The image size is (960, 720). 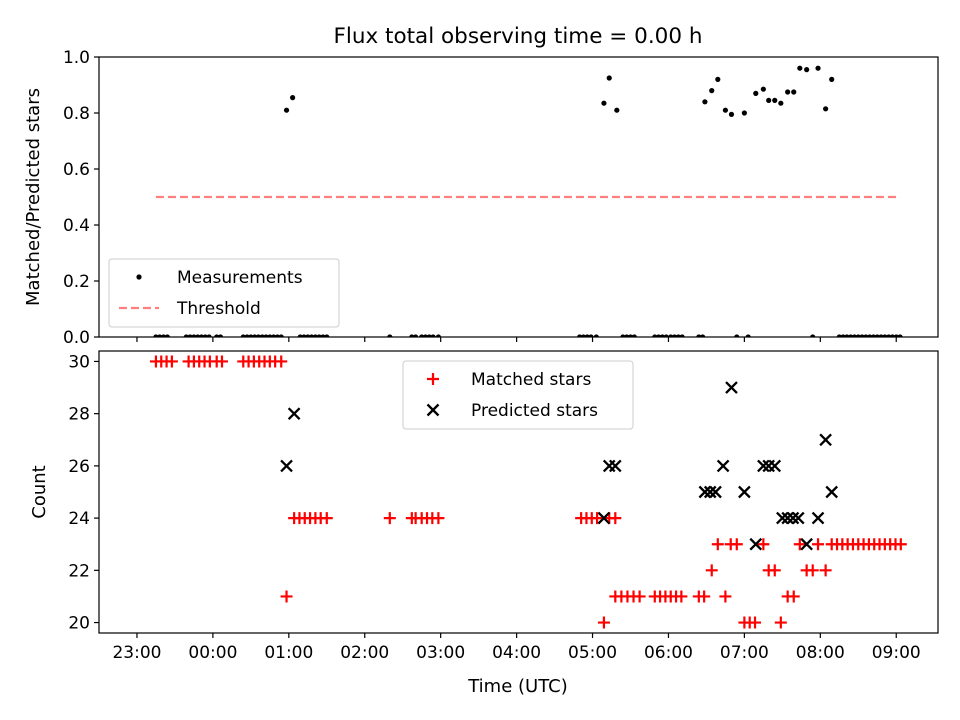 I want to click on legend-label: Measurements, so click(x=240, y=278).